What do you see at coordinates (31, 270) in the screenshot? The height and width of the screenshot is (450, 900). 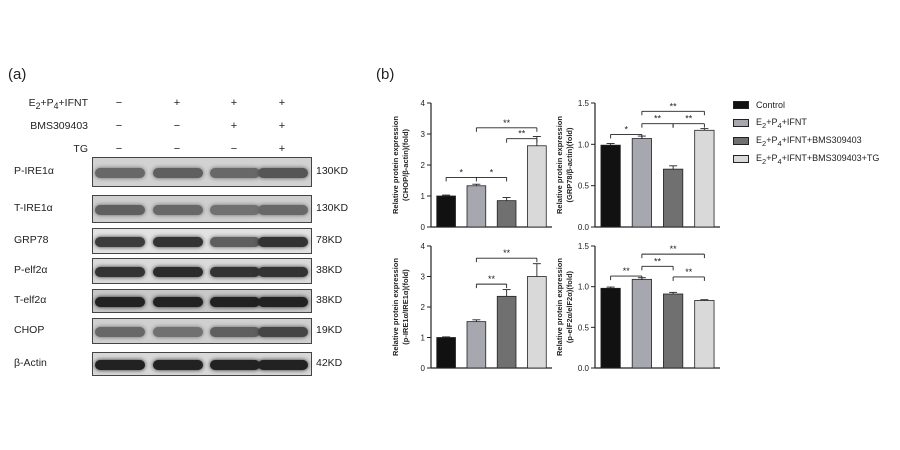 I see `protein-label: P-elf2α` at bounding box center [31, 270].